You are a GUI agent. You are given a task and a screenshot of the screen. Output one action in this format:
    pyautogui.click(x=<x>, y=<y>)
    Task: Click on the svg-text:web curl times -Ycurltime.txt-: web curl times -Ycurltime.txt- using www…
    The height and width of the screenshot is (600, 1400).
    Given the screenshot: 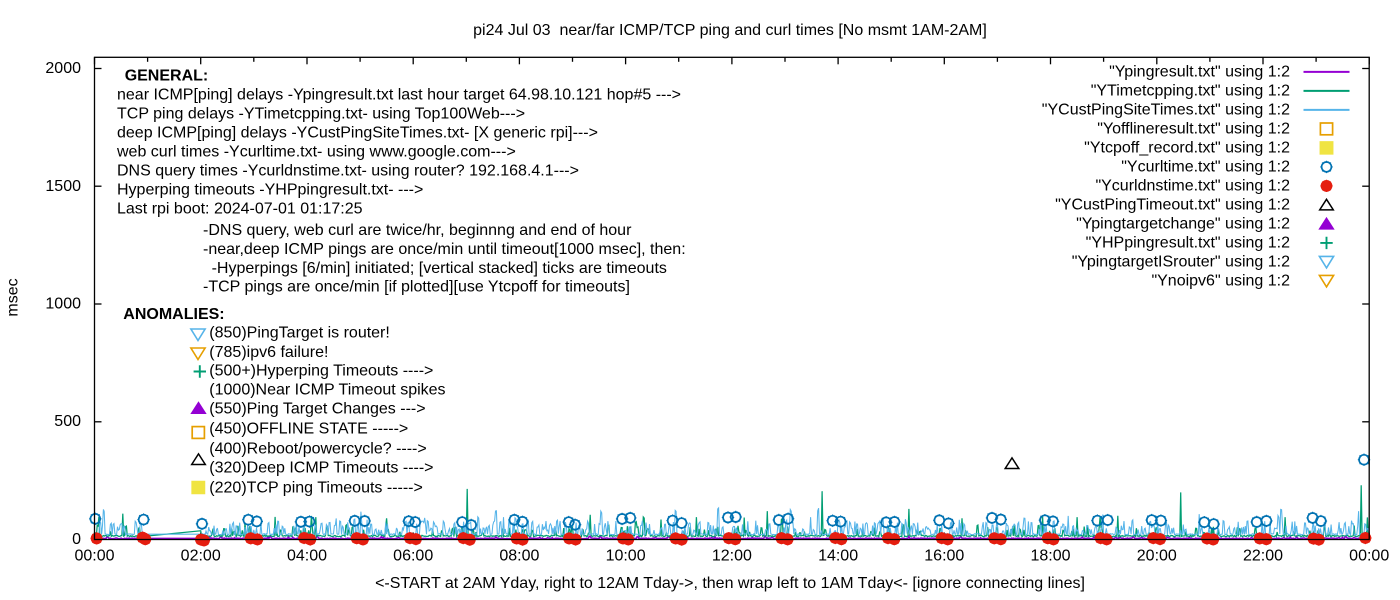 What is the action you would take?
    pyautogui.click(x=316, y=152)
    